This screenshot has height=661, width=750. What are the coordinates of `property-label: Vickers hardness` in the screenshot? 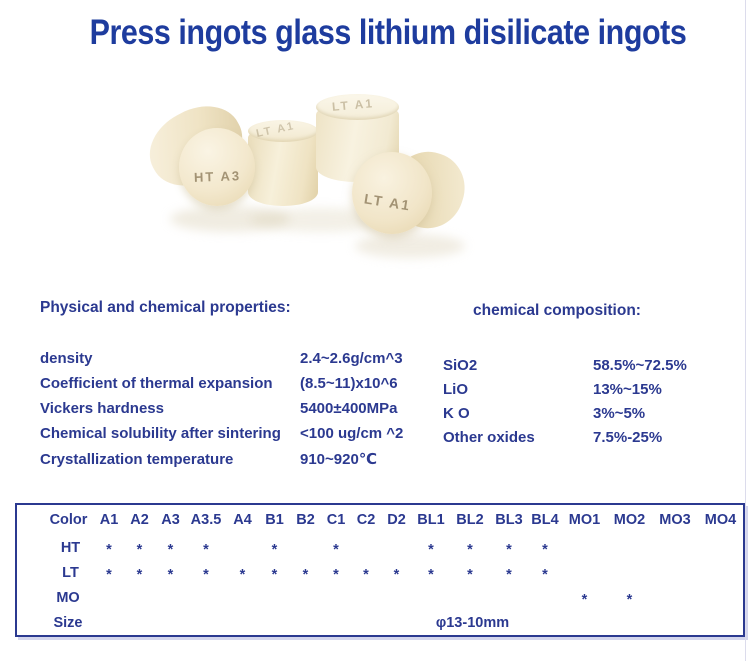 It's located at (102, 408).